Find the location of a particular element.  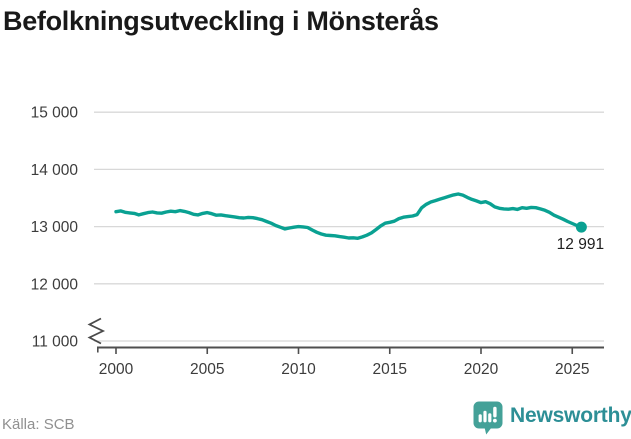

source-note: Källa: SCB is located at coordinates (38, 424).